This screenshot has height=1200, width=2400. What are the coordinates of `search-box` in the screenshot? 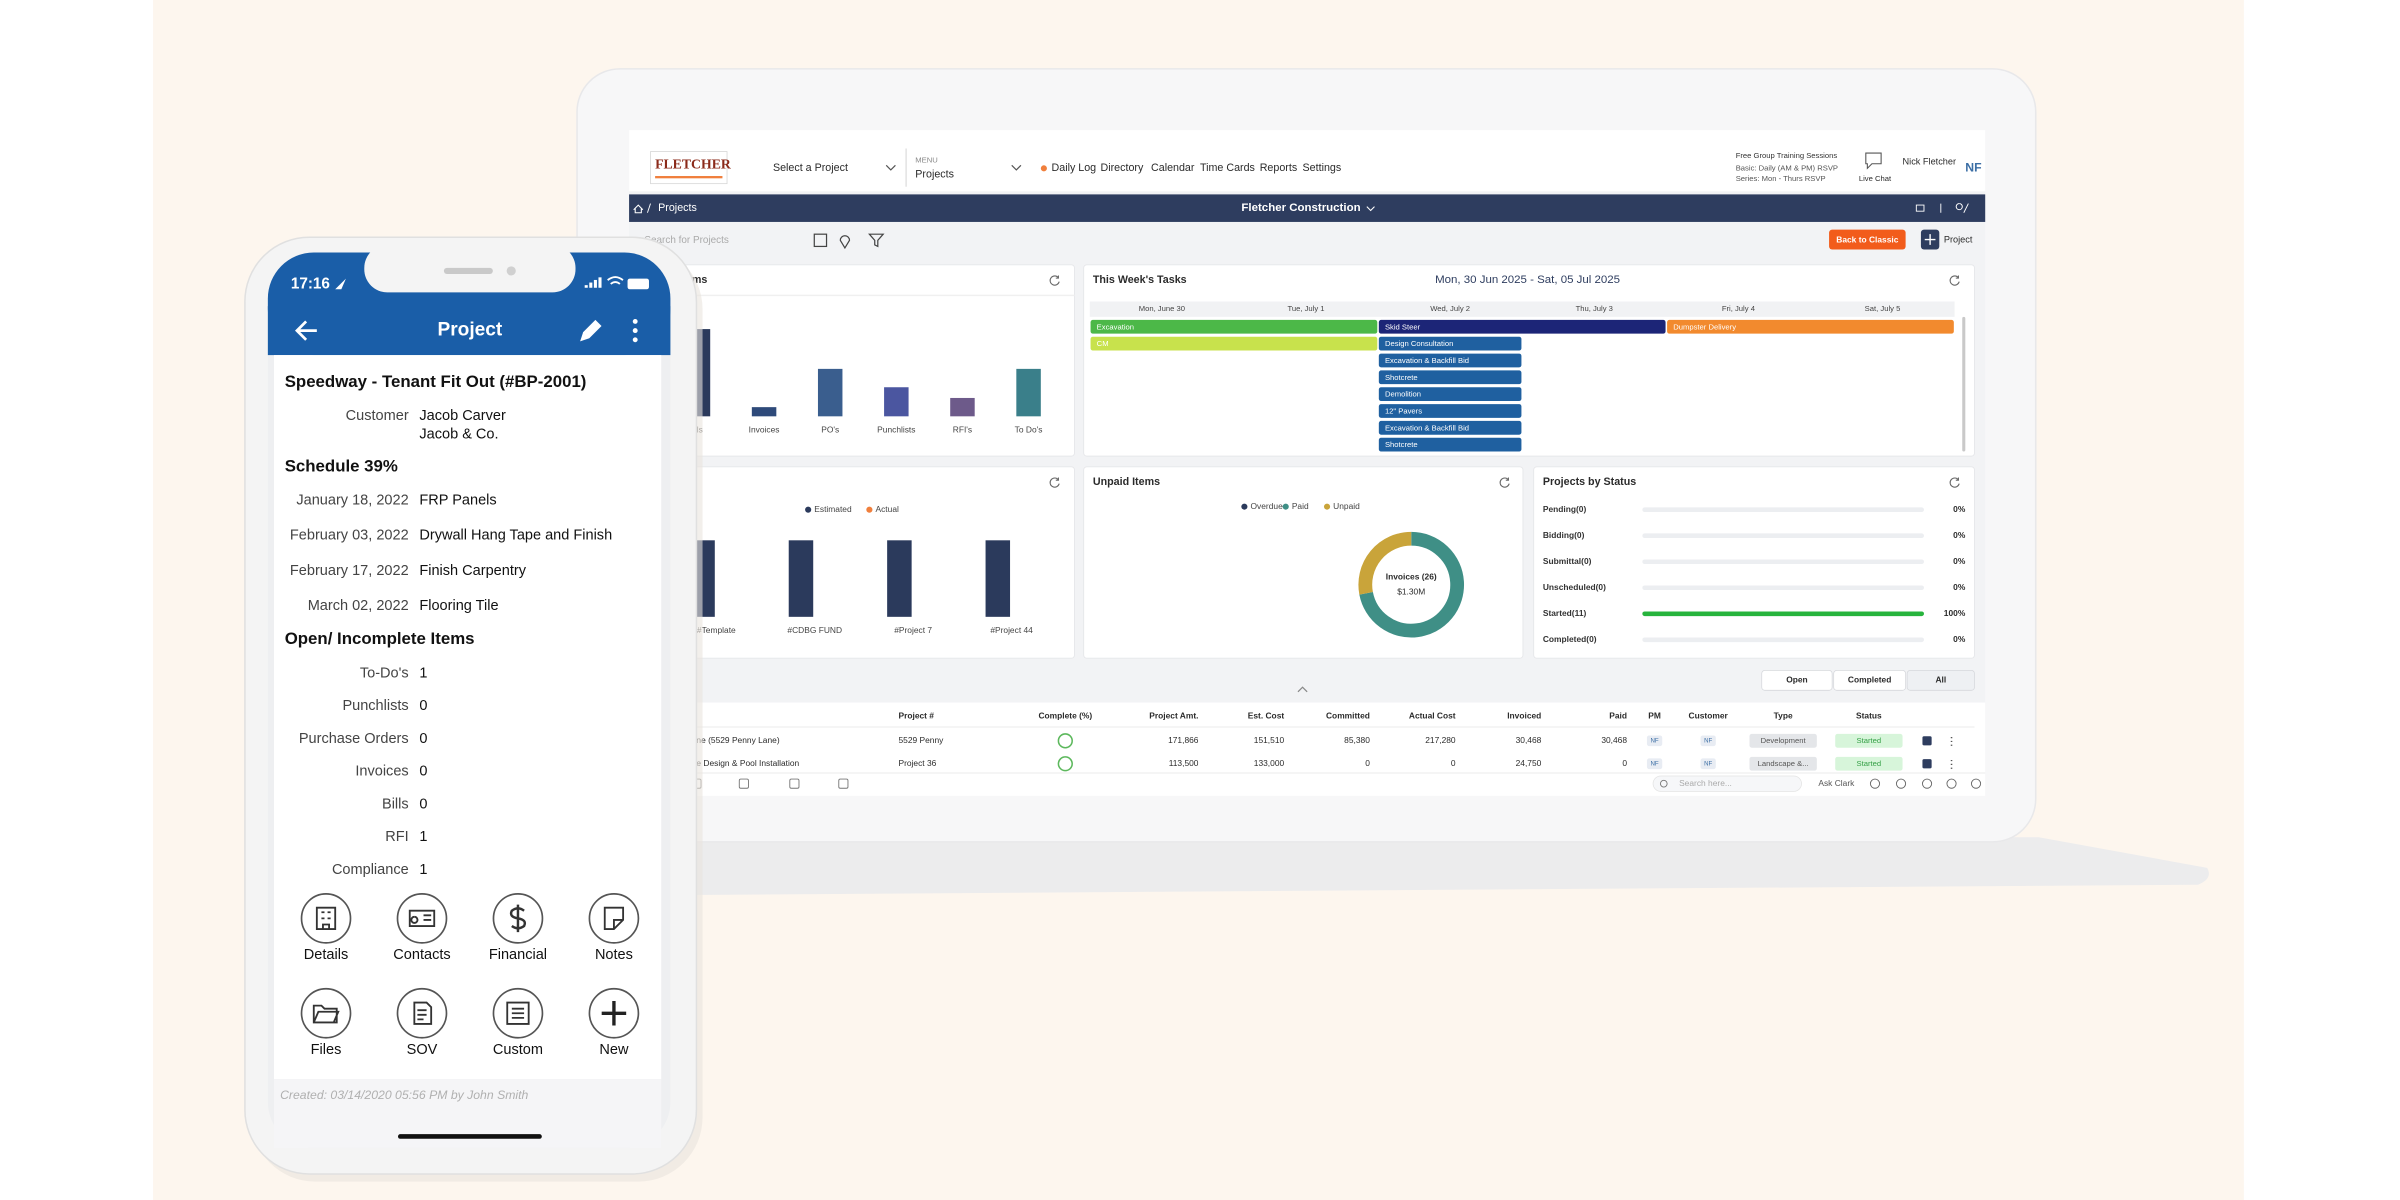 It's located at (1727, 783).